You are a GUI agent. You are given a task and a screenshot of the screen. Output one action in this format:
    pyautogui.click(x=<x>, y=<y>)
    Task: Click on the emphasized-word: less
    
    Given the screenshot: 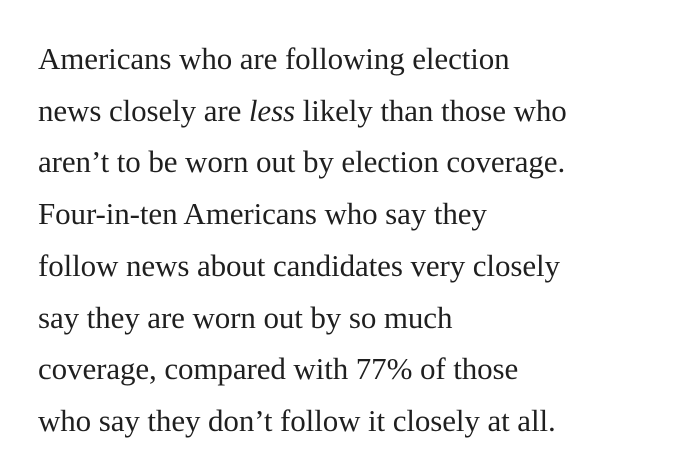 What is the action you would take?
    pyautogui.click(x=272, y=110)
    